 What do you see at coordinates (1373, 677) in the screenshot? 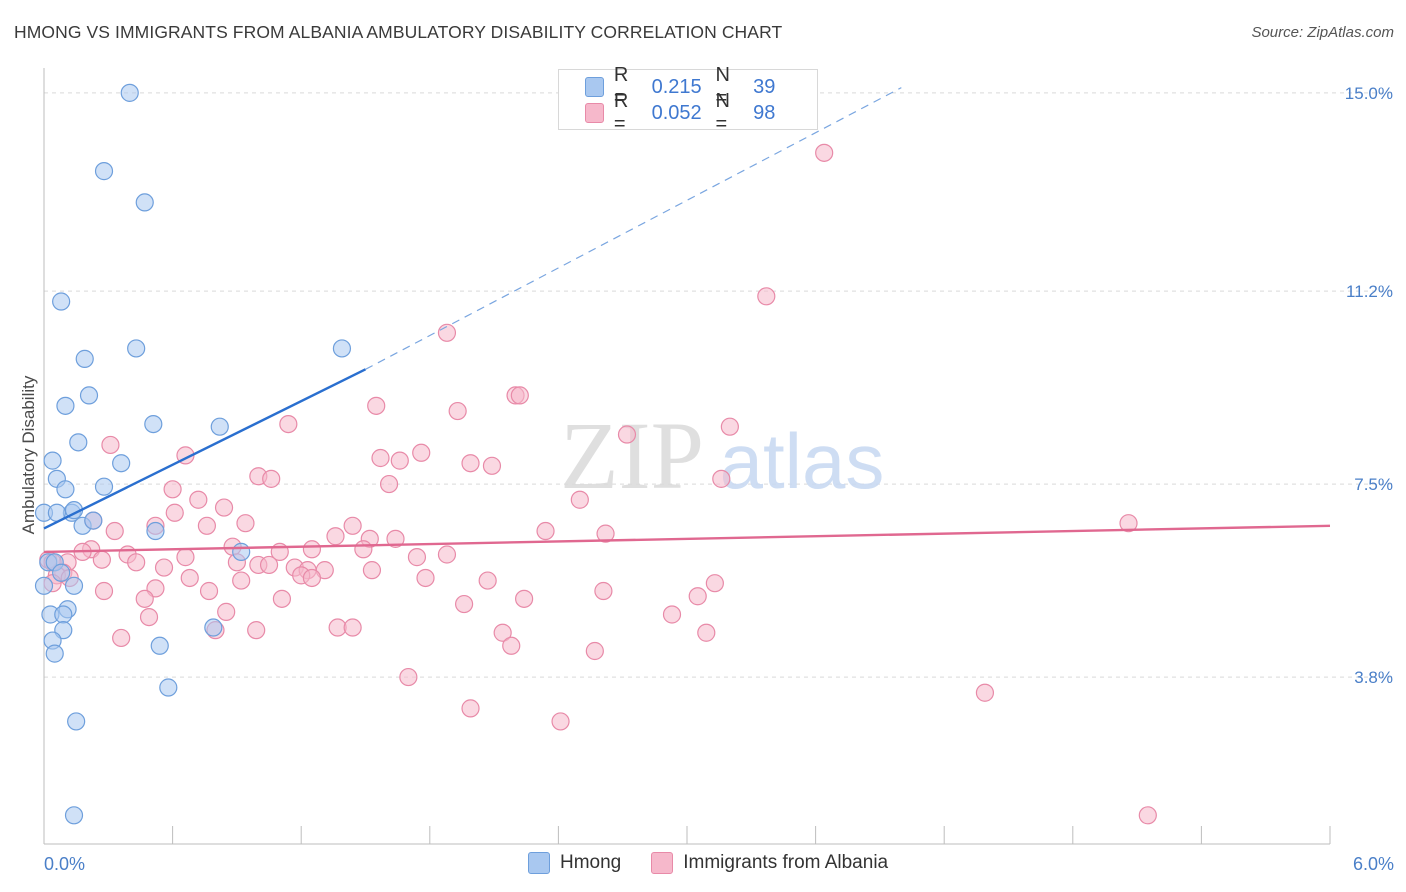
I see `y-tick-label: 3.8%` at bounding box center [1373, 677].